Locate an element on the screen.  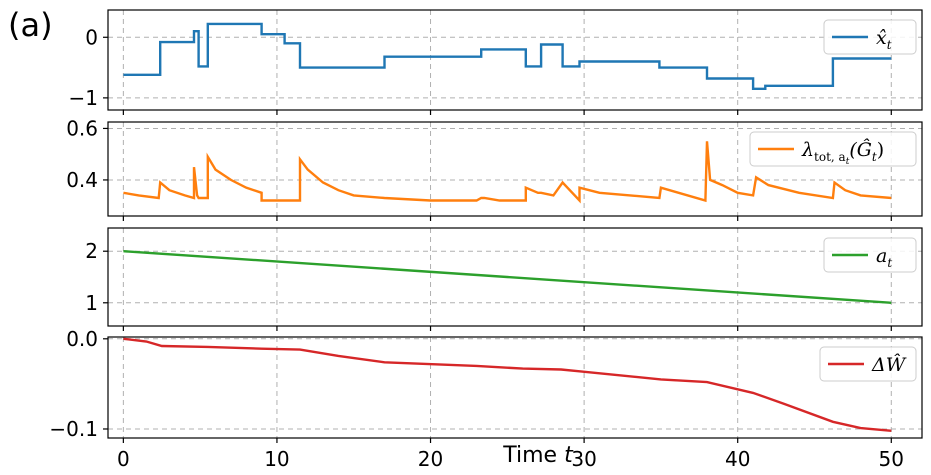
legend-label: x̂t is located at coordinates (884, 39).